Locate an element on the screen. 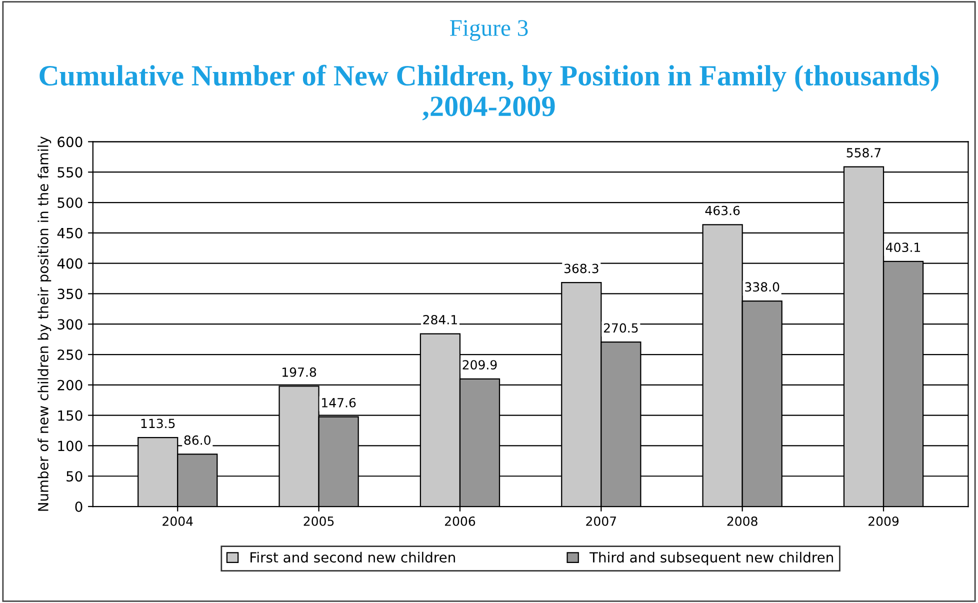 The height and width of the screenshot is (603, 978). legend-label: First and second new children is located at coordinates (352, 557).